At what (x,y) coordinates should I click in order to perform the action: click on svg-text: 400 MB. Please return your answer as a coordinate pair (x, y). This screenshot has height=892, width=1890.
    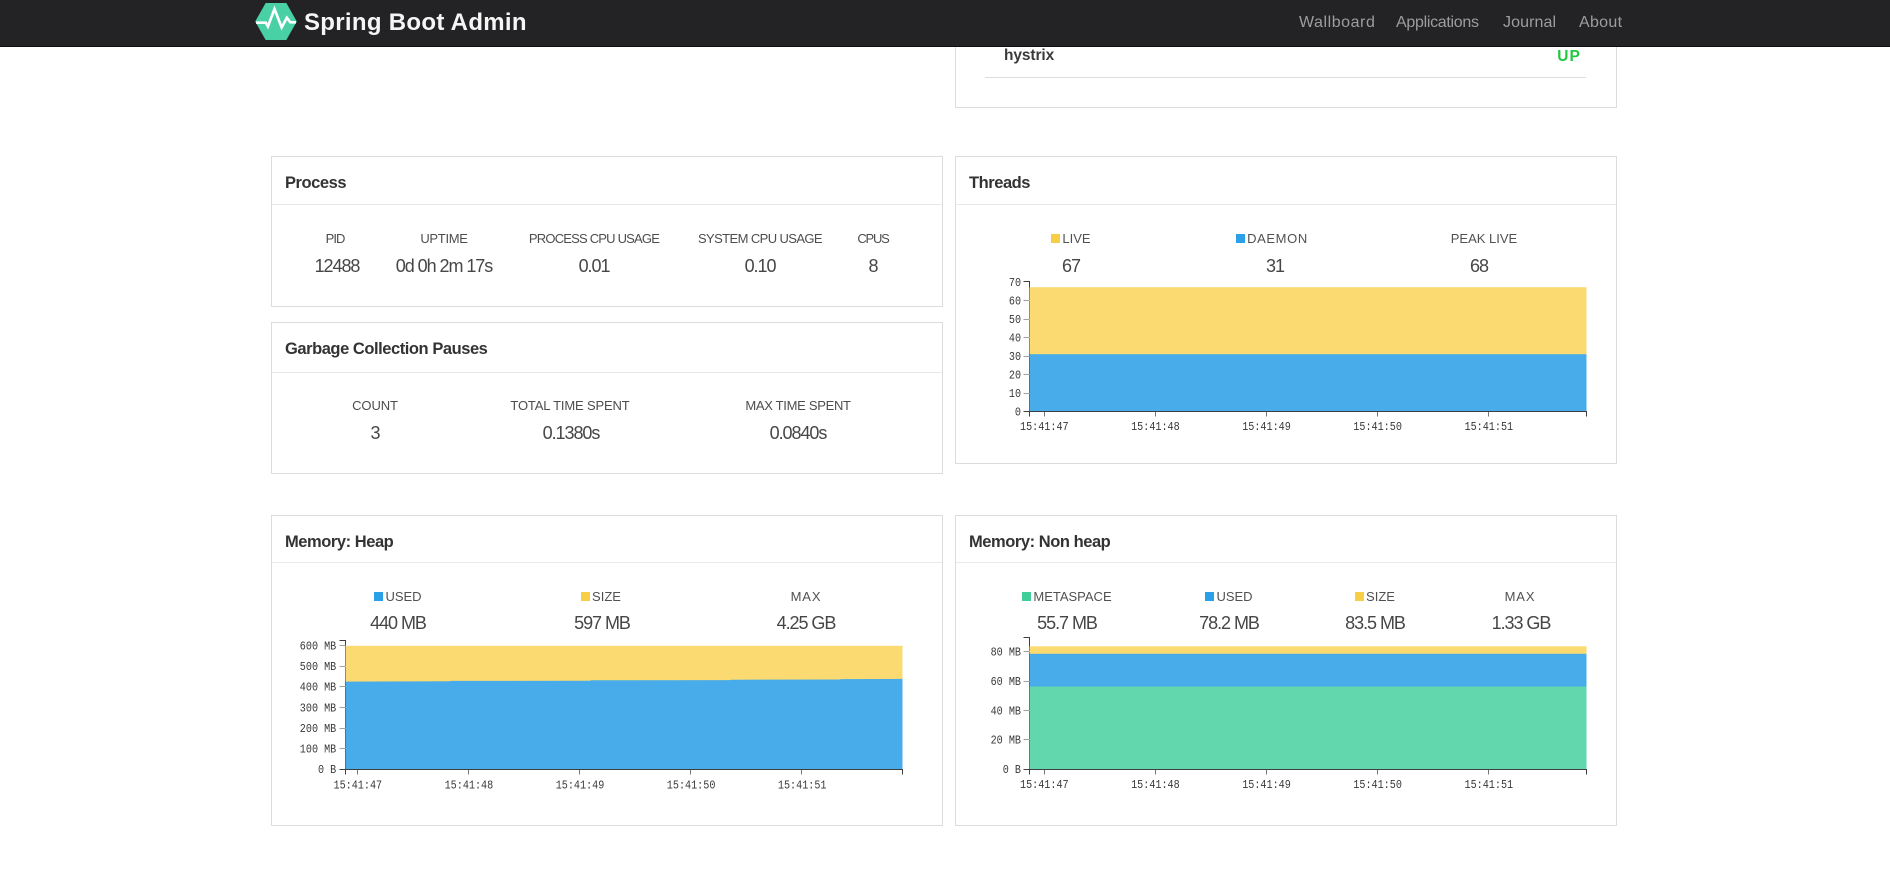
    Looking at the image, I should click on (318, 688).